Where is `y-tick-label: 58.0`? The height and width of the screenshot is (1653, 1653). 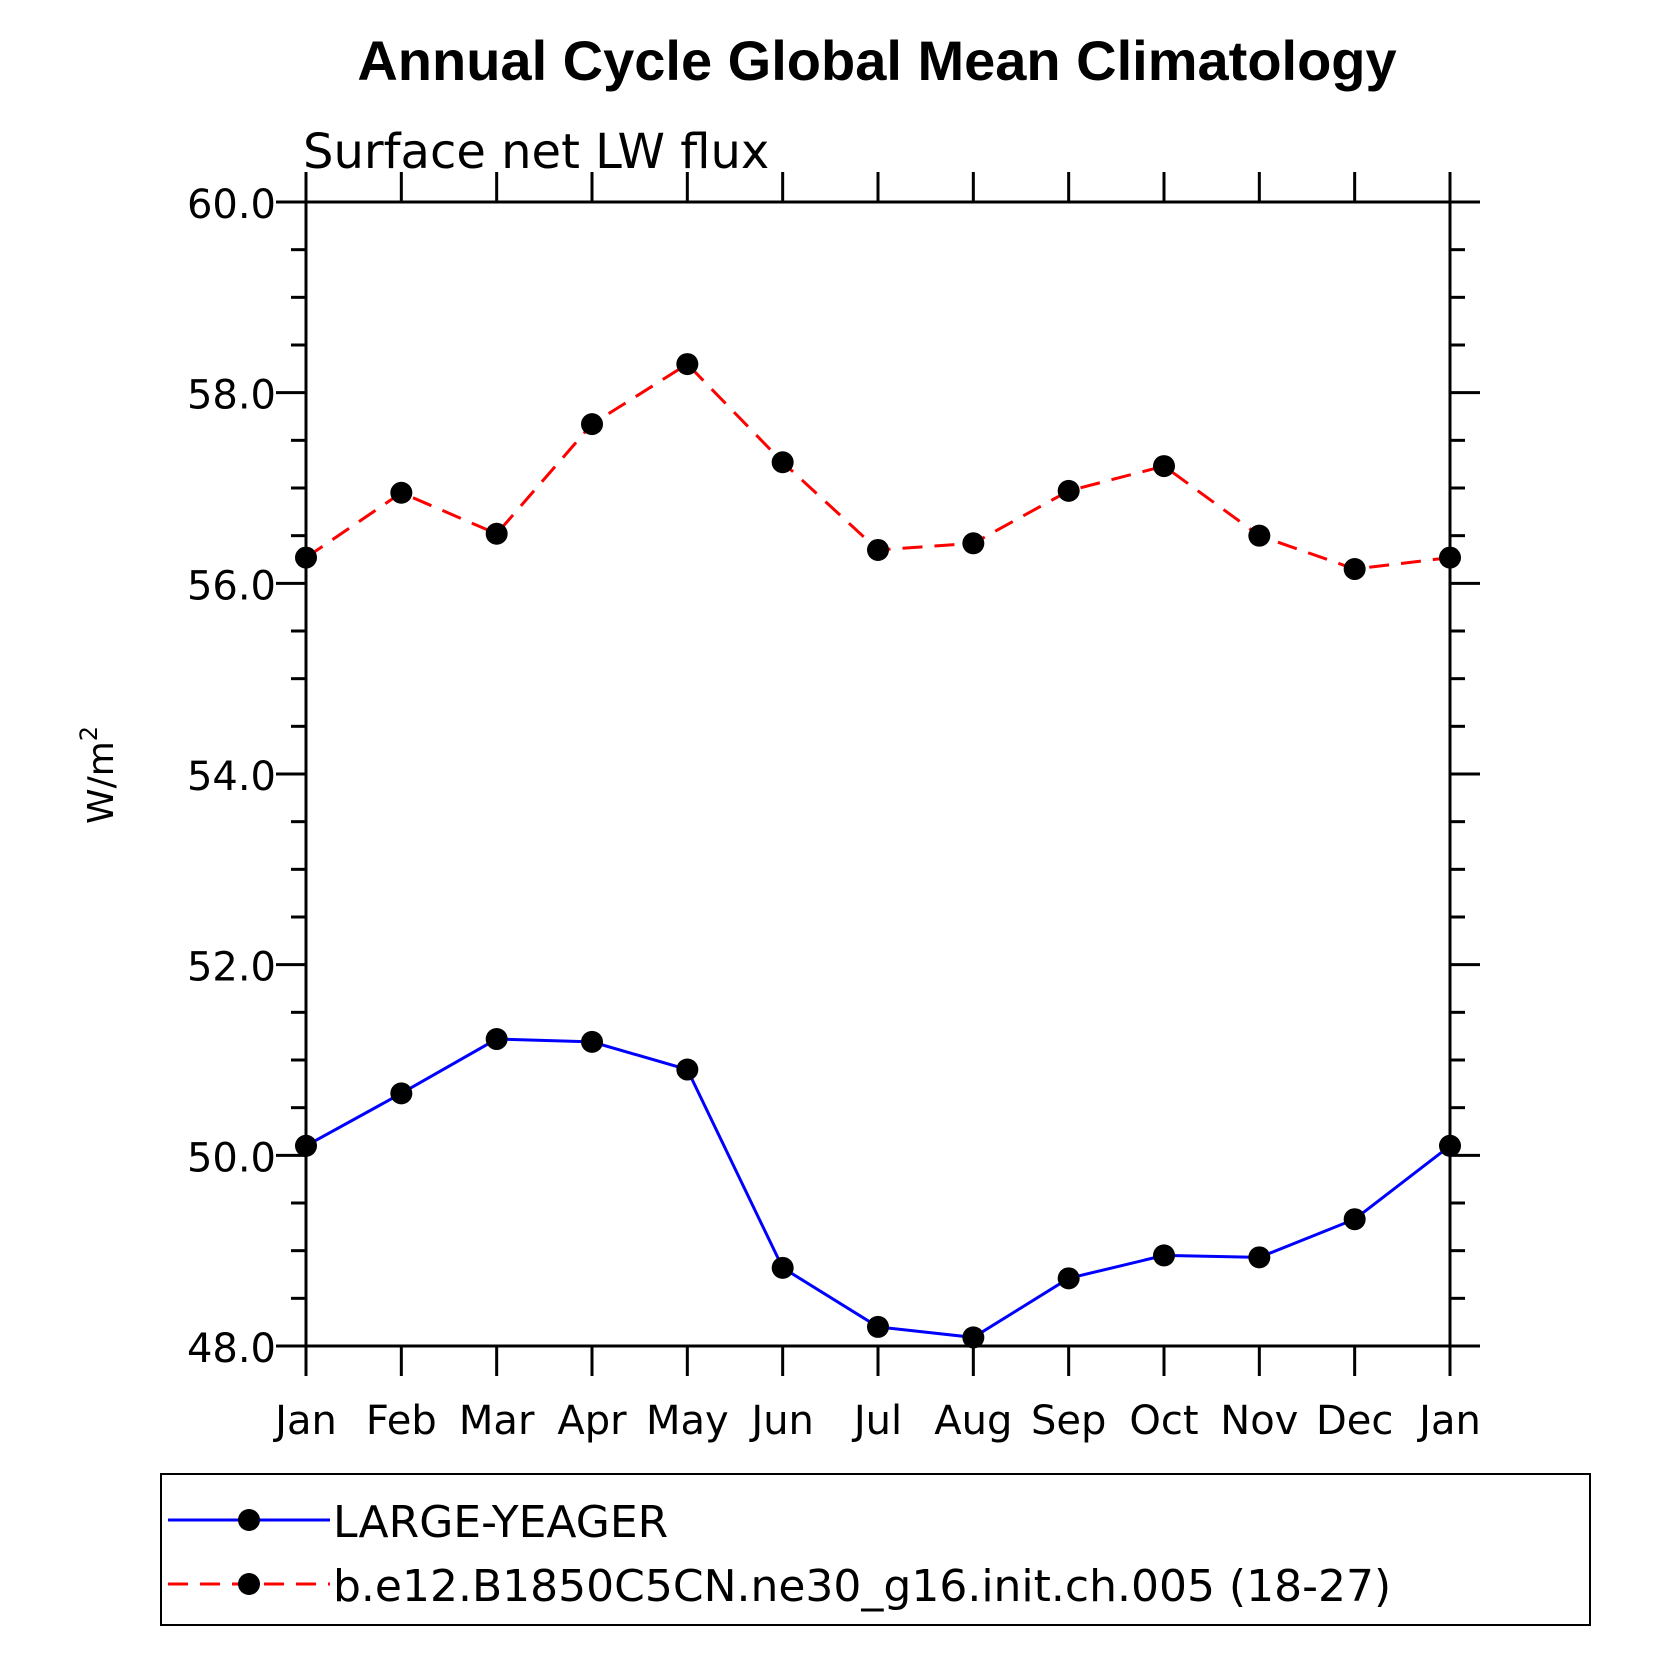 y-tick-label: 58.0 is located at coordinates (231, 396).